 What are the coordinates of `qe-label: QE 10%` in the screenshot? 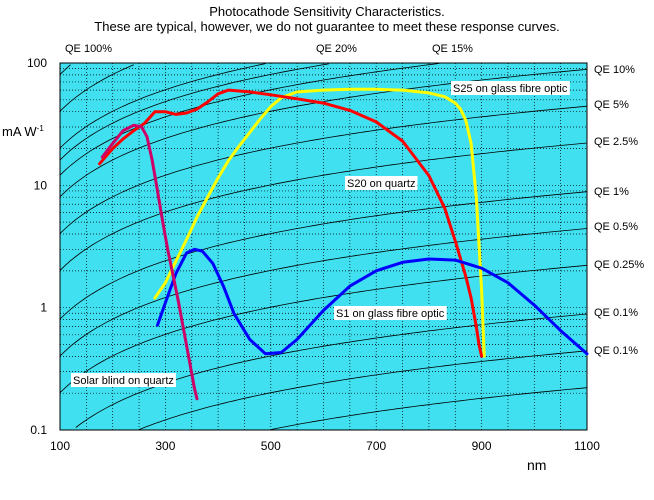 It's located at (614, 70).